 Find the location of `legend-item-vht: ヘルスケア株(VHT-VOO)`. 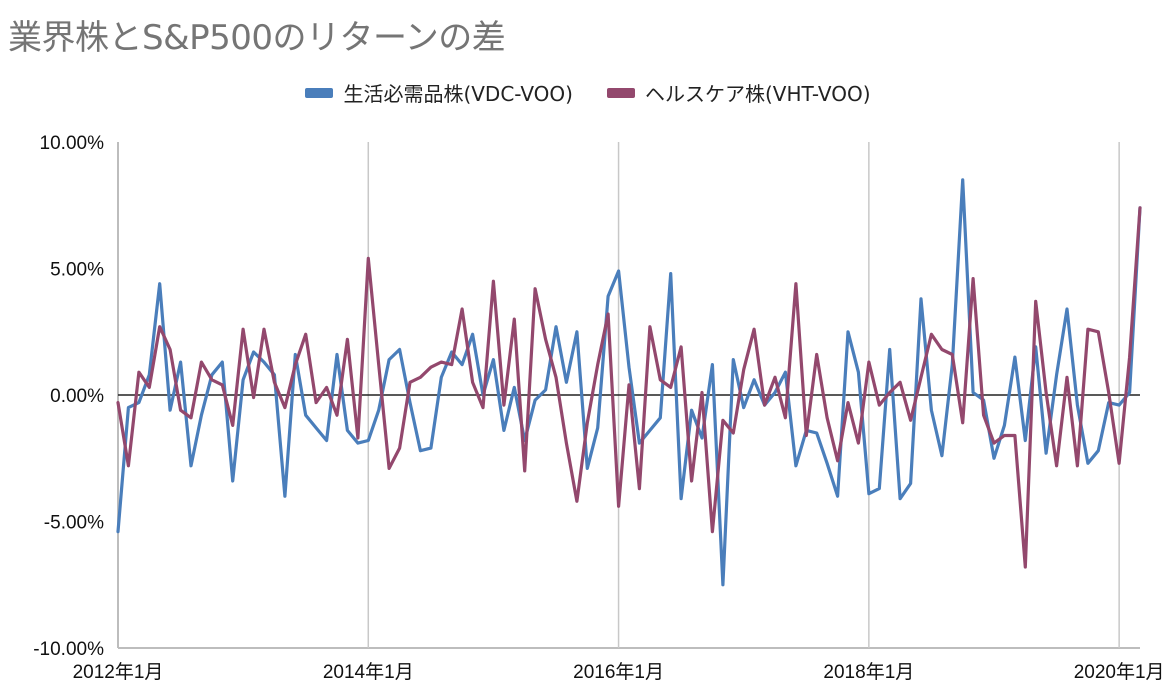

legend-item-vht: ヘルスケア株(VHT-VOO) is located at coordinates (738, 92).